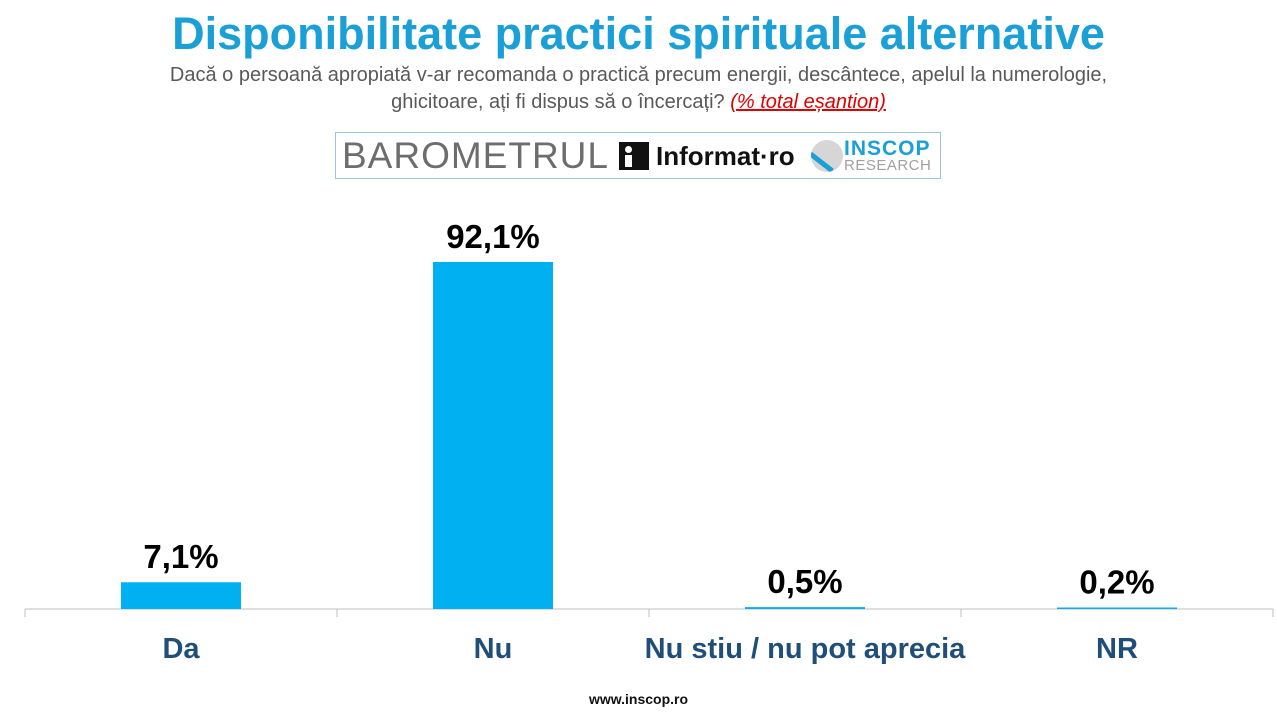  I want to click on sponsor-logo-strip: BAROMETRUL Informat·ro INSCOP RESEARCH, so click(638, 155).